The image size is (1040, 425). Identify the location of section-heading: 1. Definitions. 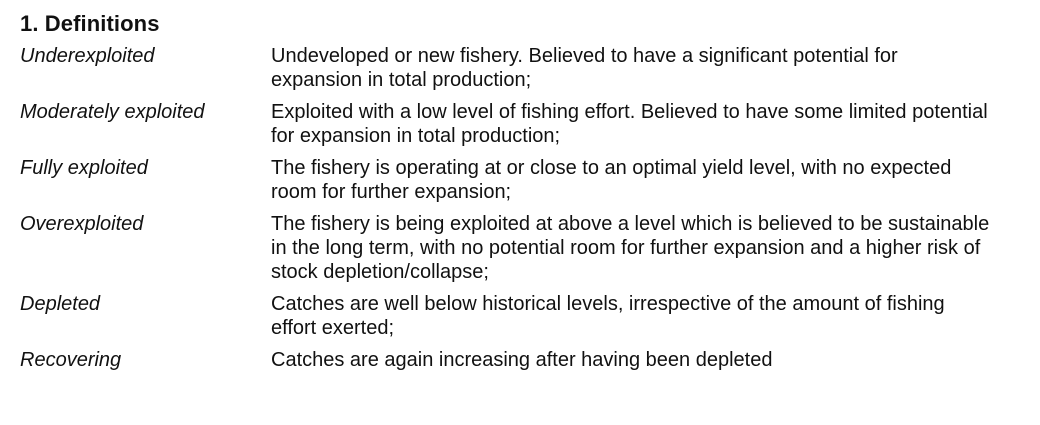
(90, 23).